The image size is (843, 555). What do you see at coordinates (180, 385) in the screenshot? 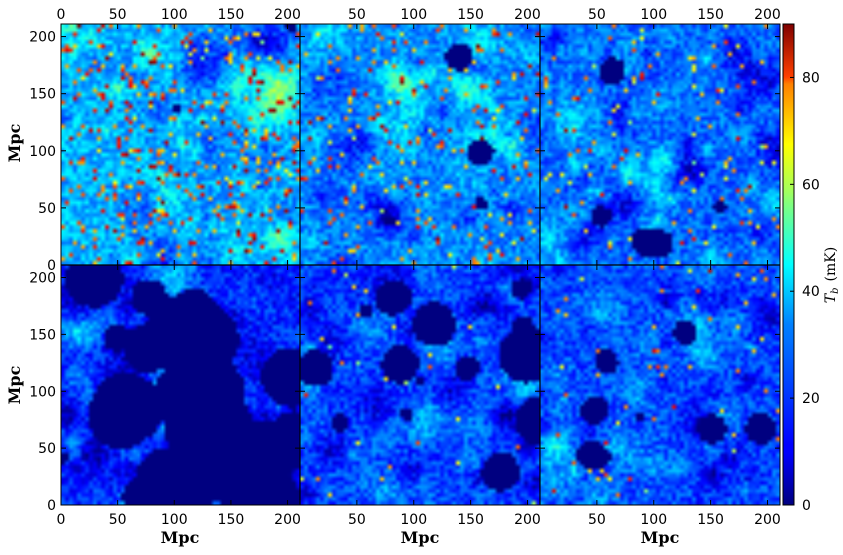
I see `heatmap-panel-r2-c1` at bounding box center [180, 385].